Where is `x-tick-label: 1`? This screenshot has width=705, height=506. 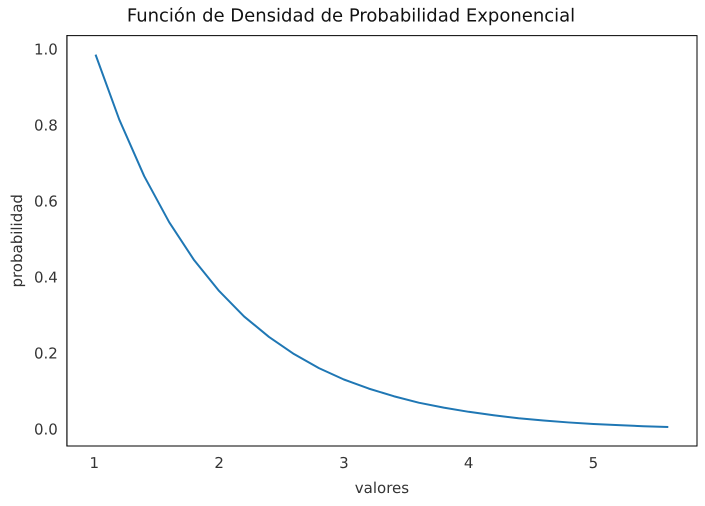
x-tick-label: 1 is located at coordinates (95, 463).